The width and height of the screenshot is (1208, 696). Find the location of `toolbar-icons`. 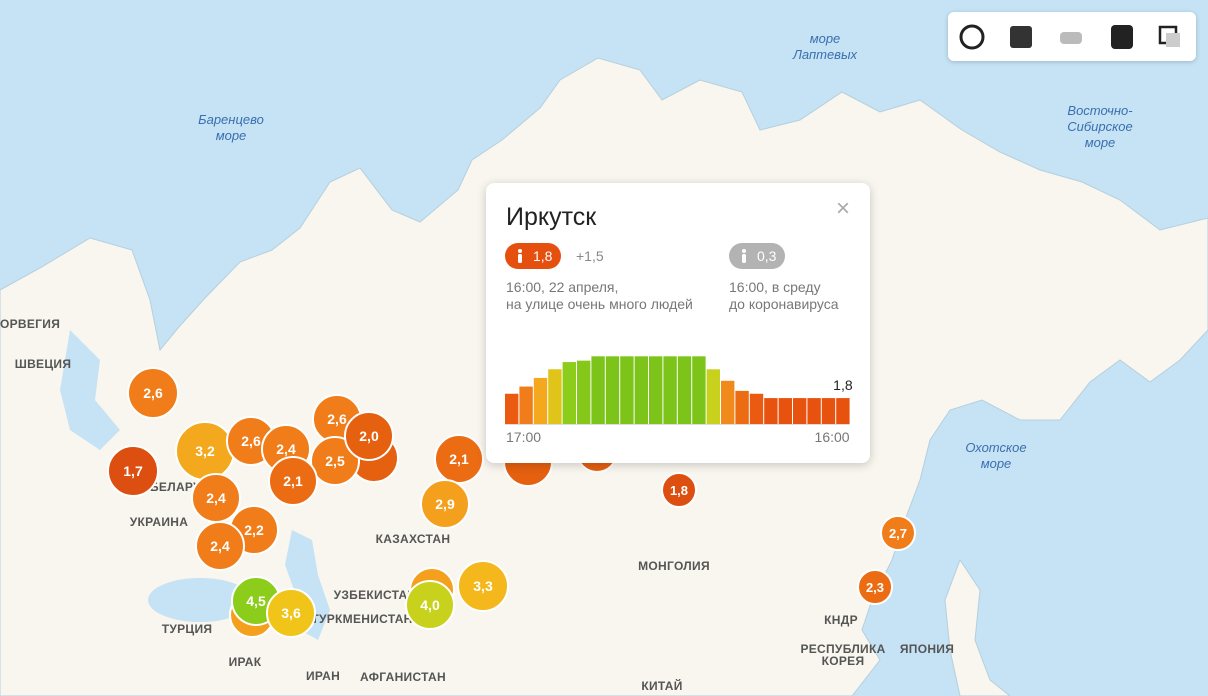

toolbar-icons is located at coordinates (1069, 37).